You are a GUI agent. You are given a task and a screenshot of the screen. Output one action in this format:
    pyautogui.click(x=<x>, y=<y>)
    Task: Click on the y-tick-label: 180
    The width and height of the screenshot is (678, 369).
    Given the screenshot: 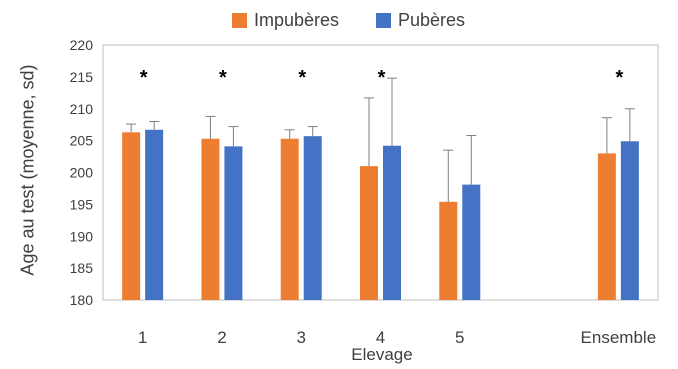 What is the action you would take?
    pyautogui.click(x=82, y=300)
    